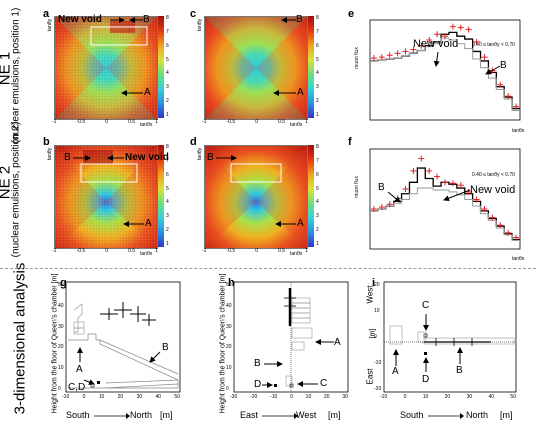 This screenshot has width=536, height=434. Describe the element at coordinates (167, 216) in the screenshot. I see `tick: 3` at that location.